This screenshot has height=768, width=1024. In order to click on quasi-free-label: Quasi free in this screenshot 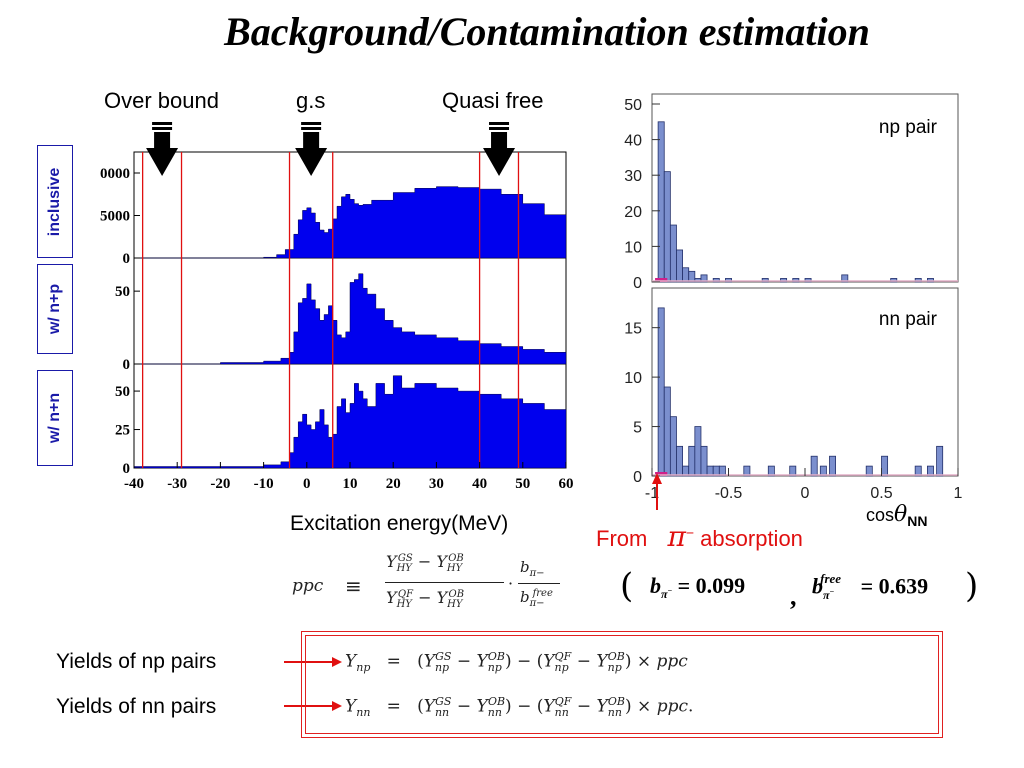, I will do `click(493, 100)`.